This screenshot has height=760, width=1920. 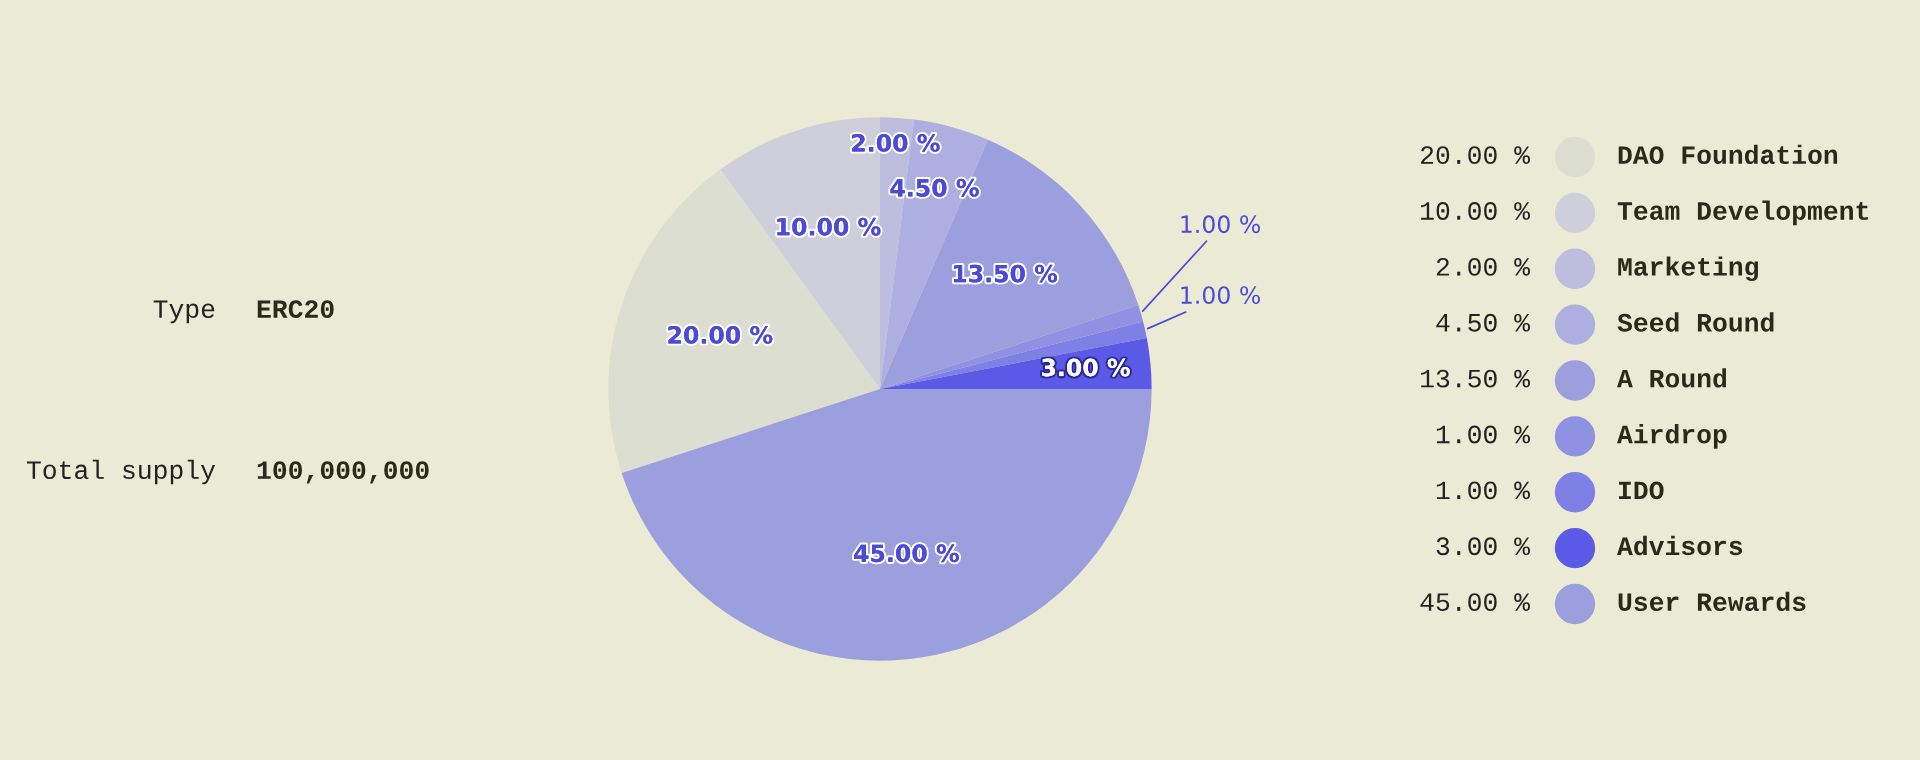 I want to click on legend-label: Marketing, so click(x=1688, y=269).